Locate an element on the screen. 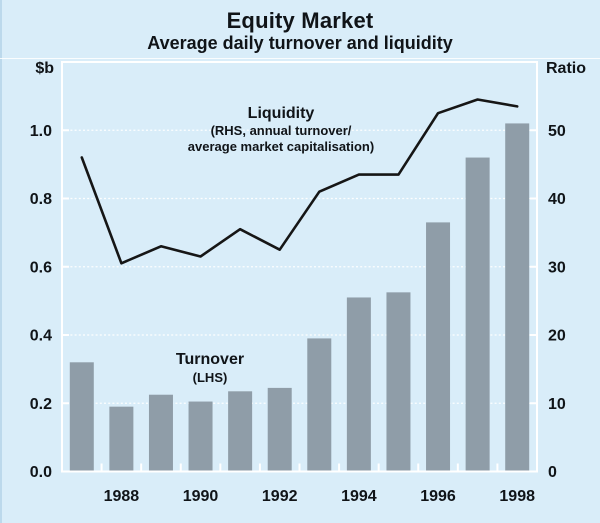  bar-1991 is located at coordinates (240, 431).